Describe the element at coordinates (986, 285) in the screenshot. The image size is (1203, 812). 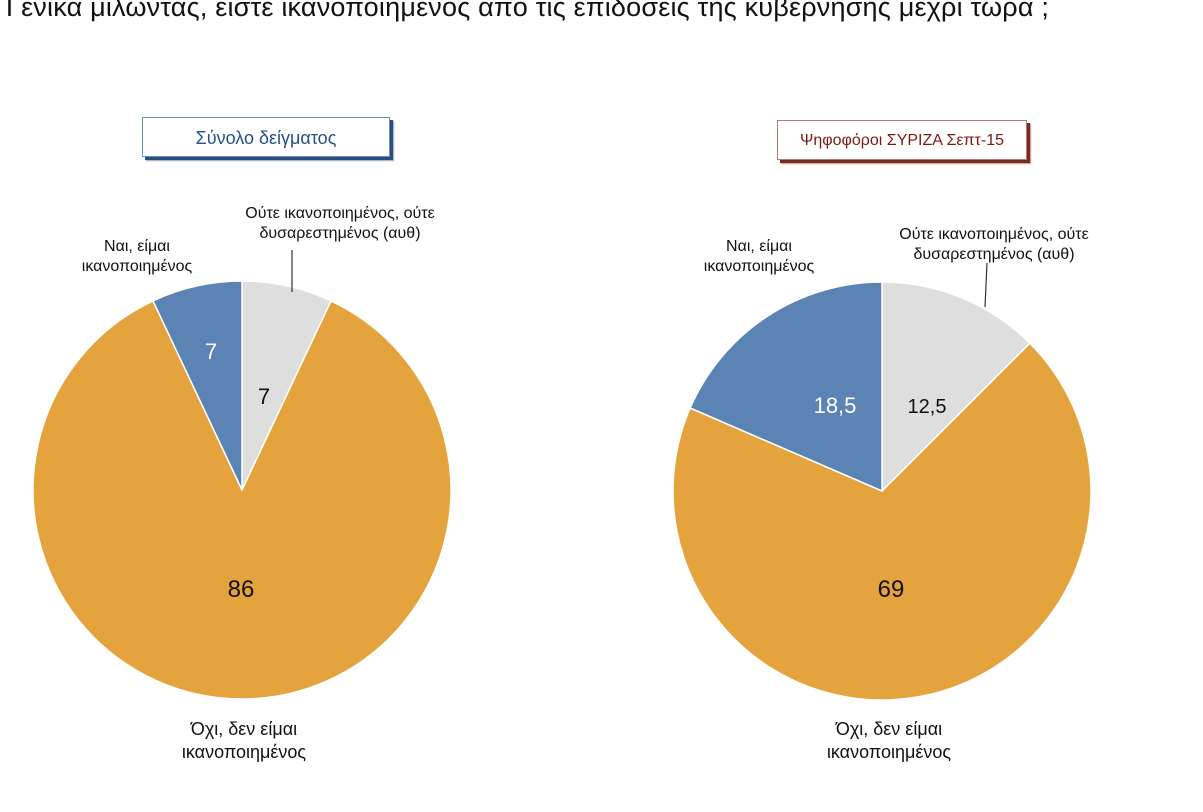
I see `leader-line` at that location.